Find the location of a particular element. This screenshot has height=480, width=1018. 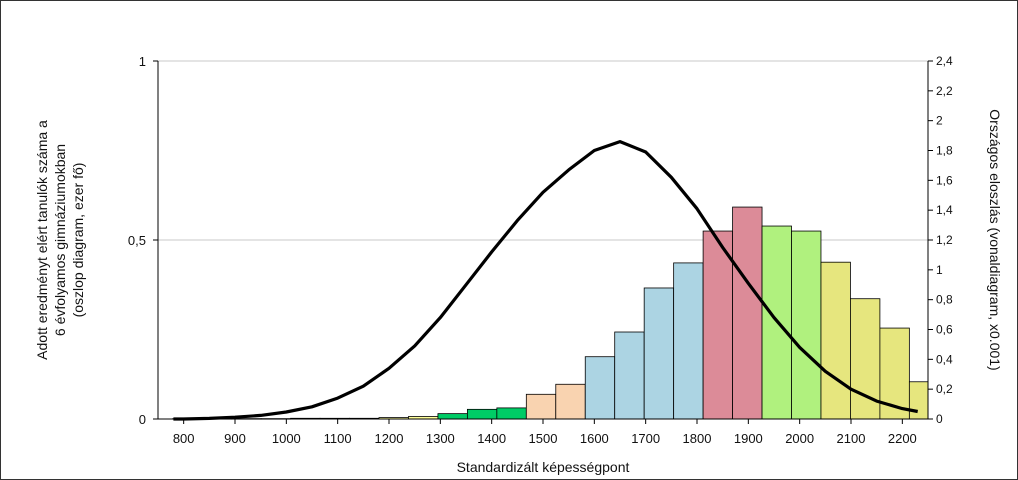

y2-tick-label: 2,2 is located at coordinates (944, 91).